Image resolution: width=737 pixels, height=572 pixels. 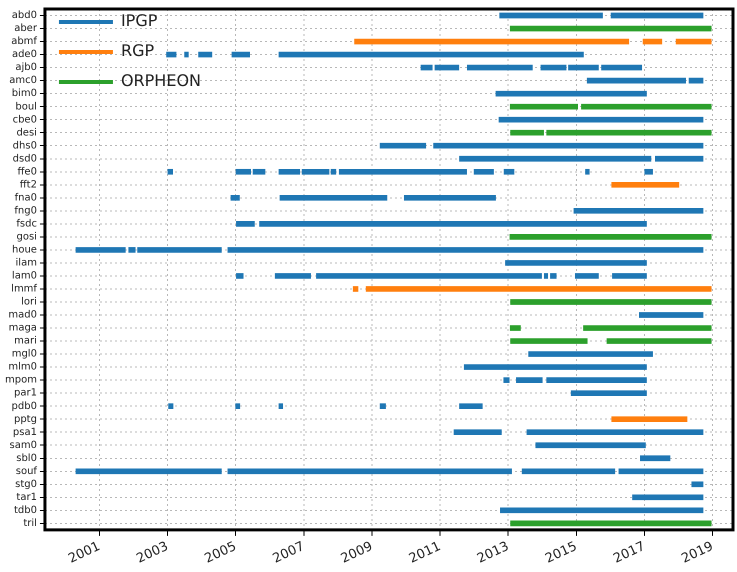 What do you see at coordinates (23, 445) in the screenshot?
I see `y-tick-label: sam0` at bounding box center [23, 445].